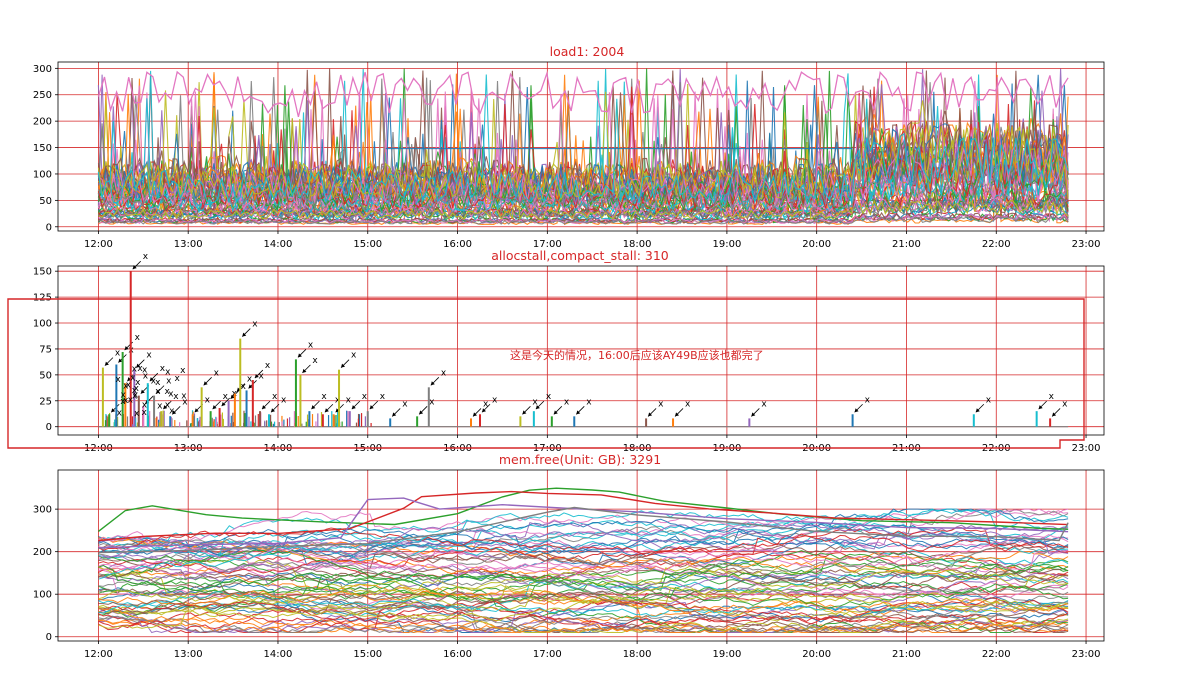 The height and width of the screenshot is (690, 1186). I want to click on x-tick-label: 20:00, so click(816, 244).